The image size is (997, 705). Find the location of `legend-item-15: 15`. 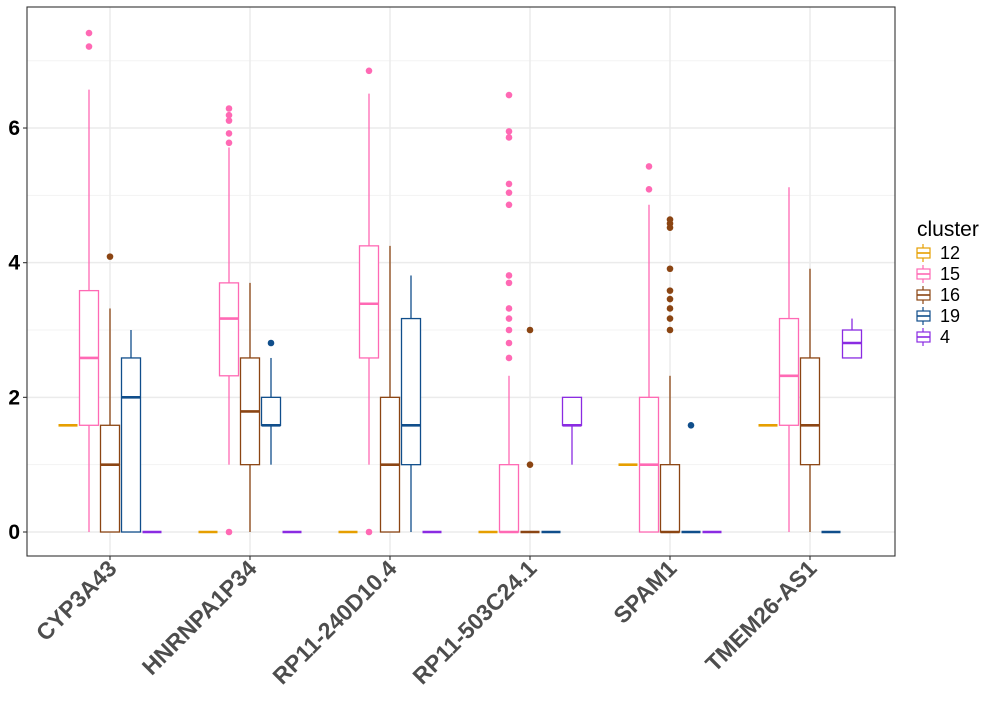

legend-item-15: 15 is located at coordinates (938, 274).